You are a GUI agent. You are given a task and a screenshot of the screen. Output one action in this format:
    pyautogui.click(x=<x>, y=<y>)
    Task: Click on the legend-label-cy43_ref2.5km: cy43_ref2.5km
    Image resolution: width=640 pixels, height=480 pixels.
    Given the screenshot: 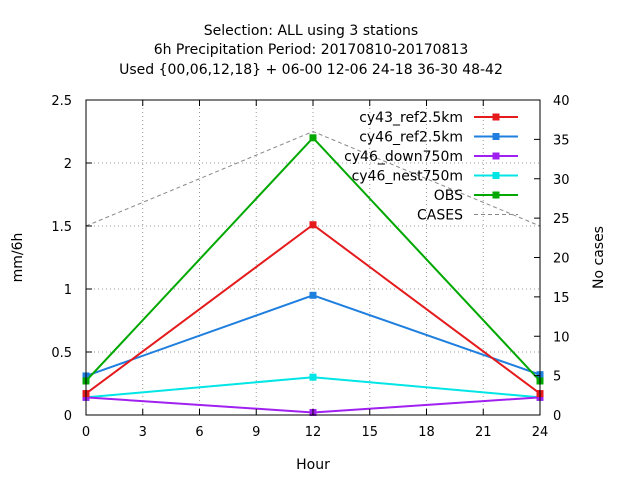 What is the action you would take?
    pyautogui.click(x=411, y=118)
    